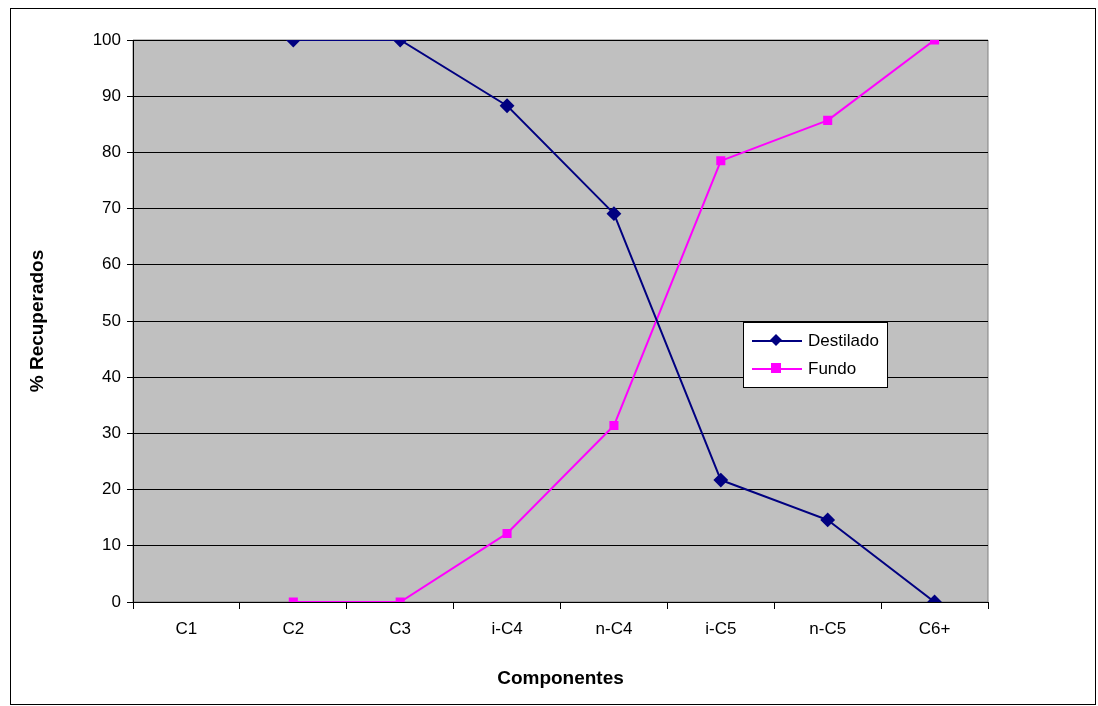  What do you see at coordinates (106, 39) in the screenshot?
I see `y-tick-label: 100` at bounding box center [106, 39].